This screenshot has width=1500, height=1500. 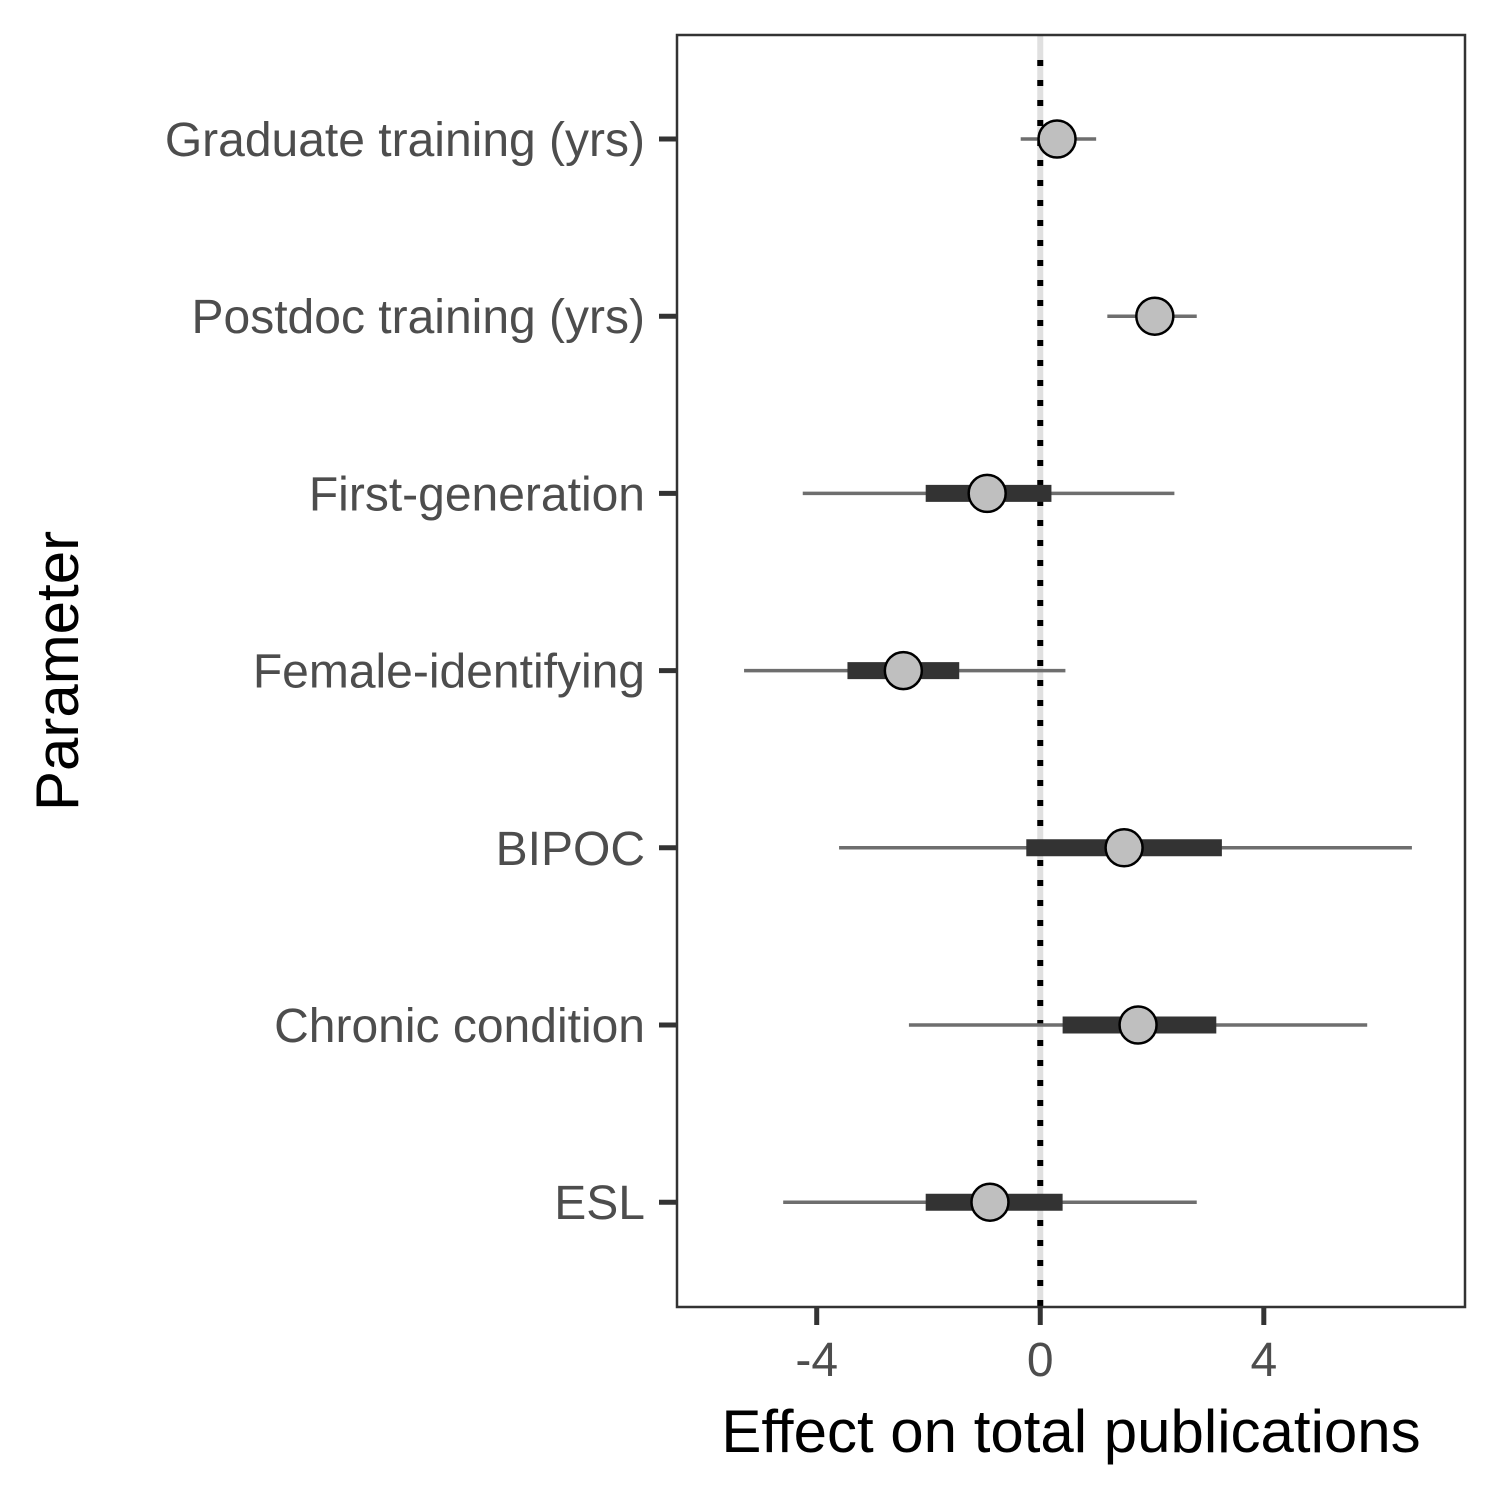 I want to click on y-axis-title: Parameter, so click(x=57, y=671).